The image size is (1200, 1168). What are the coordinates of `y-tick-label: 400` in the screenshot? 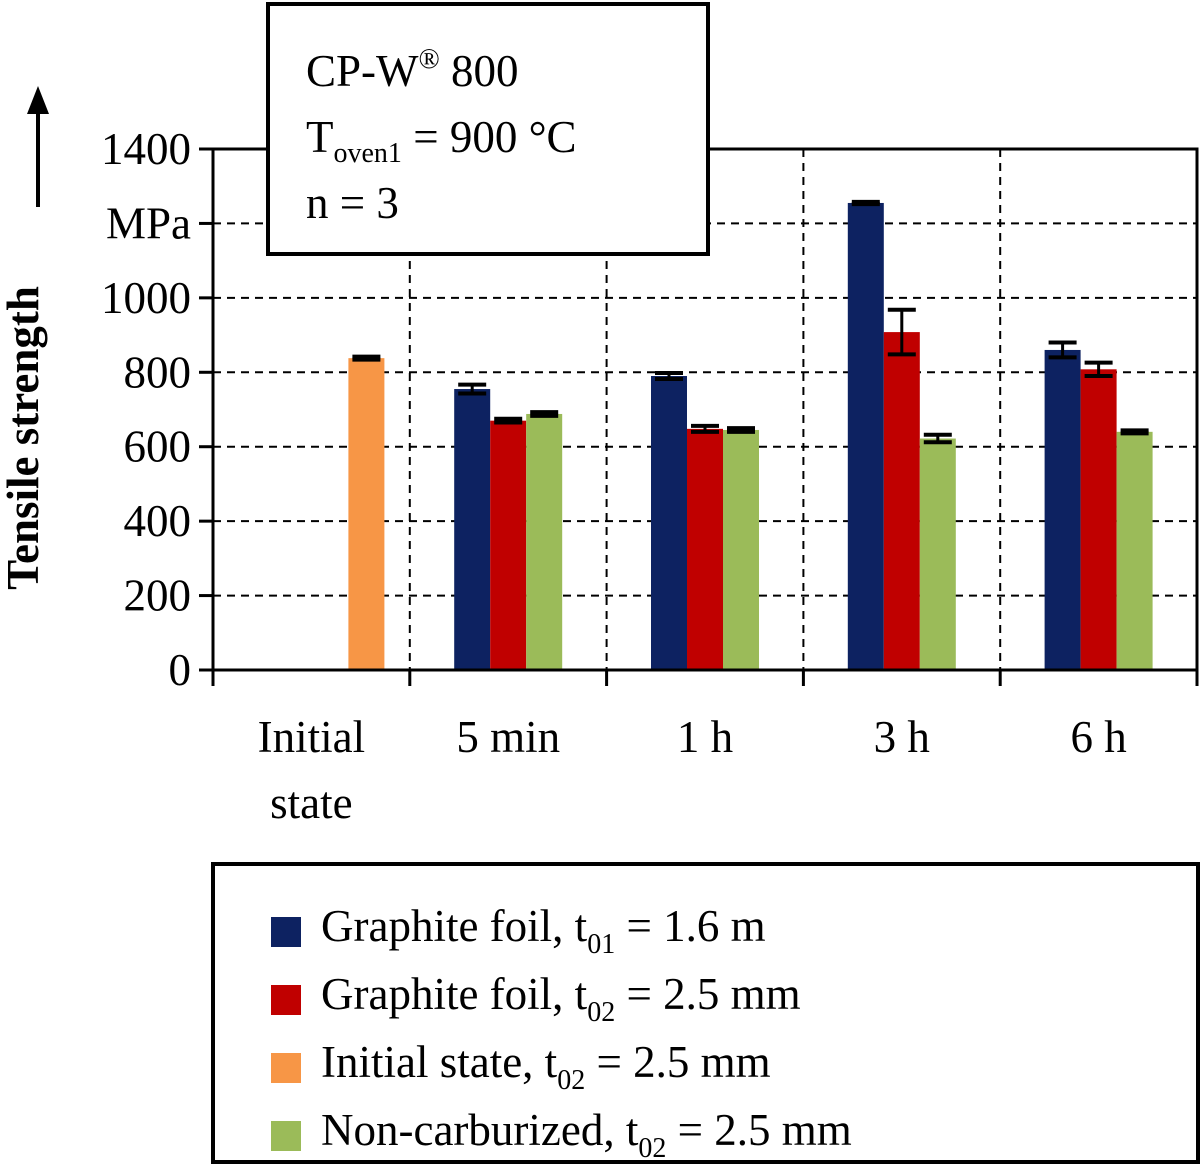 It's located at (158, 521).